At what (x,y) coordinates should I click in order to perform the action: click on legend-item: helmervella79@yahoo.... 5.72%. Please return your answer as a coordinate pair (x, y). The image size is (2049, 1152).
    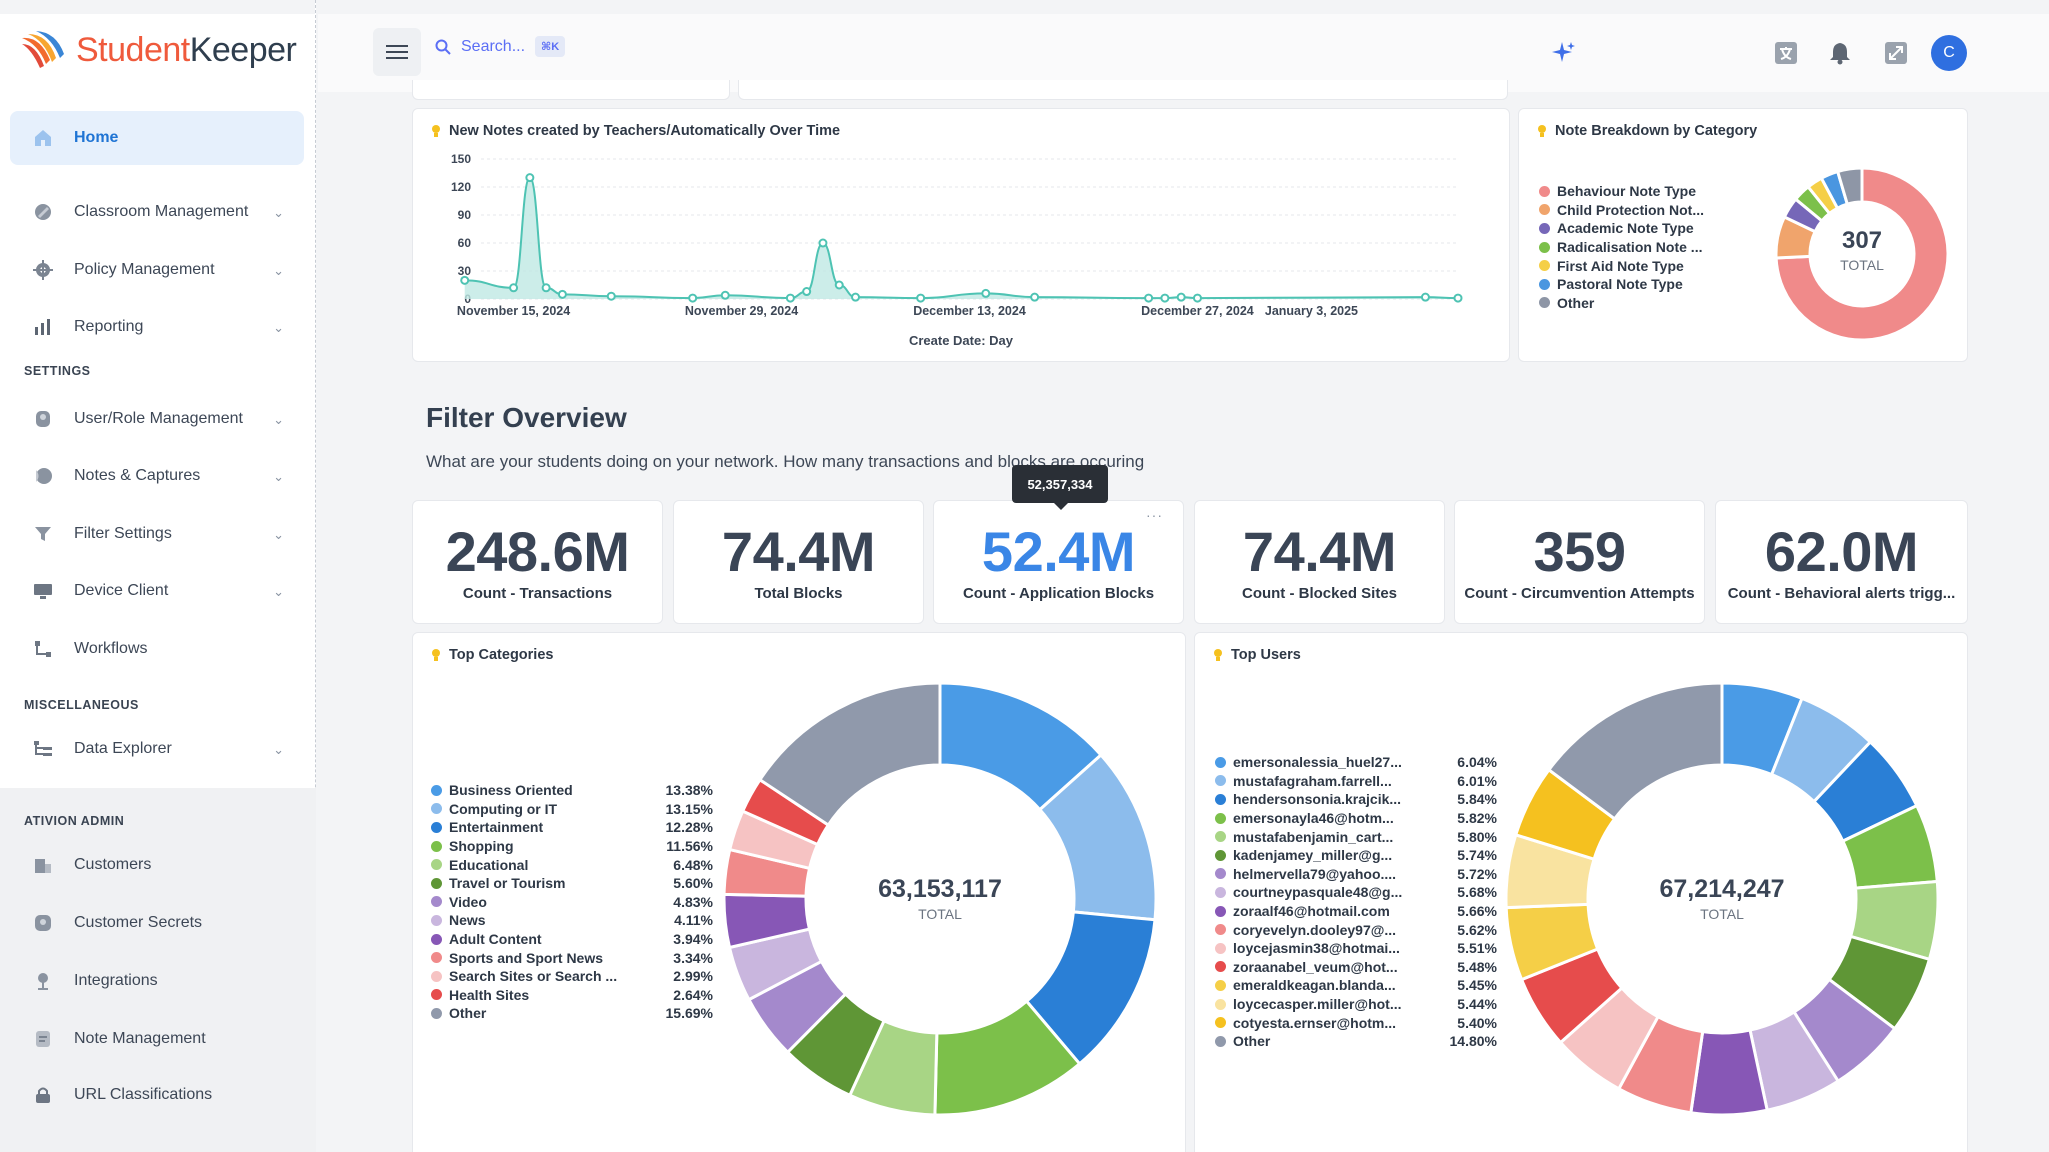
    Looking at the image, I should click on (1356, 874).